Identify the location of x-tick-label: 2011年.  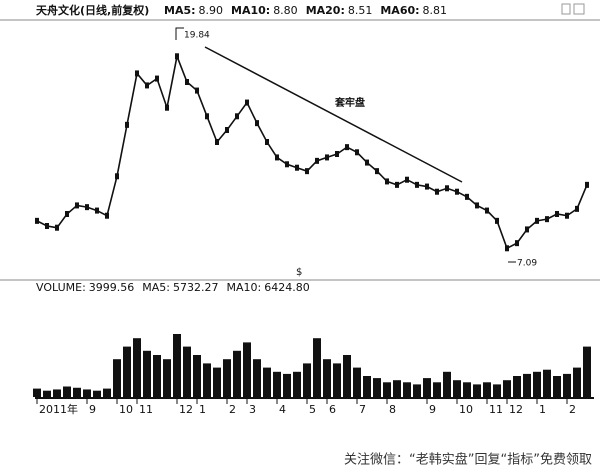
(58, 409).